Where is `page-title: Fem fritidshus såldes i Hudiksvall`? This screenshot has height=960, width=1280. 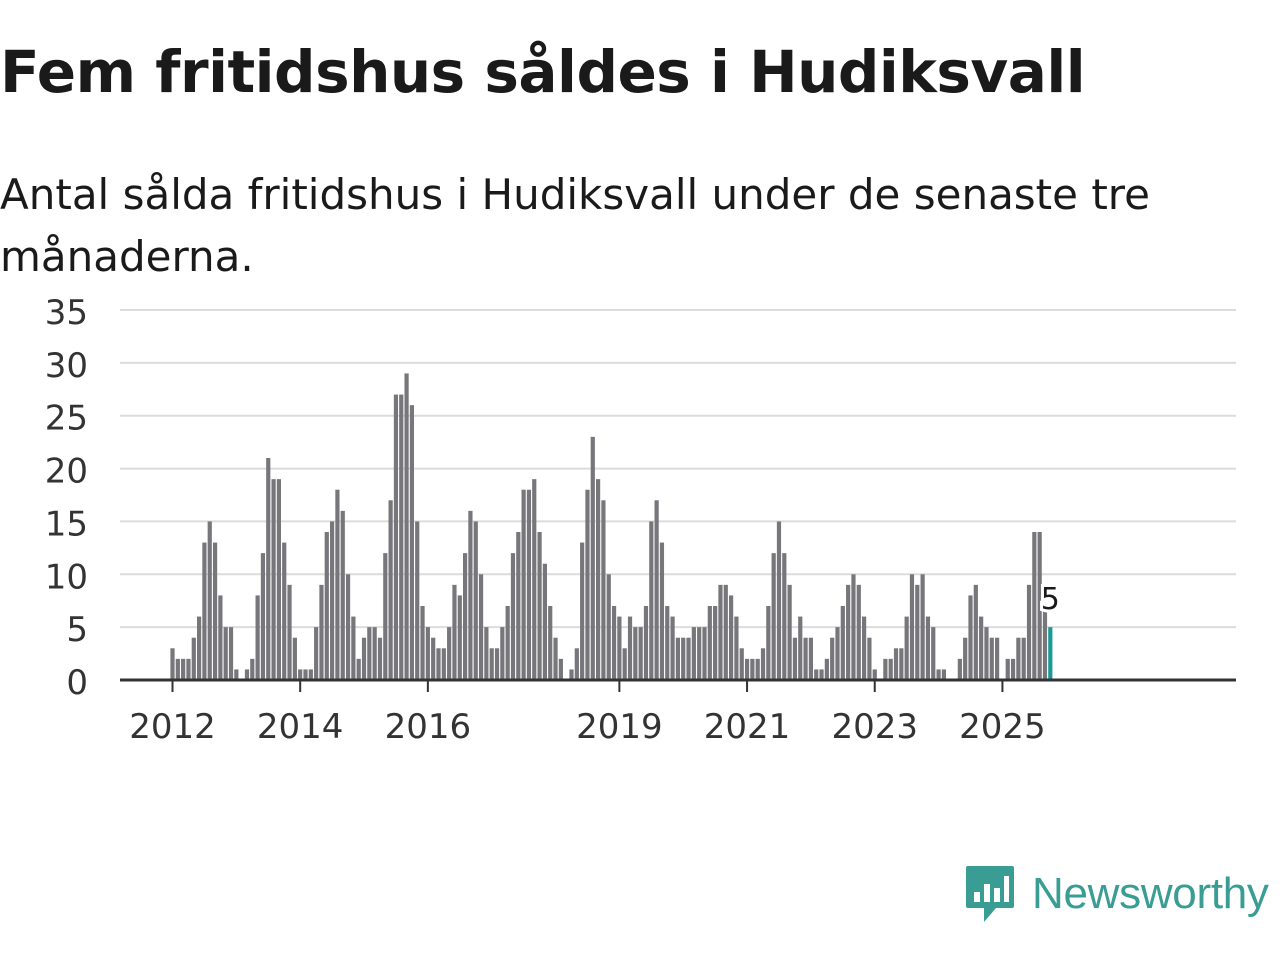 page-title: Fem fritidshus såldes i Hudiksvall is located at coordinates (543, 72).